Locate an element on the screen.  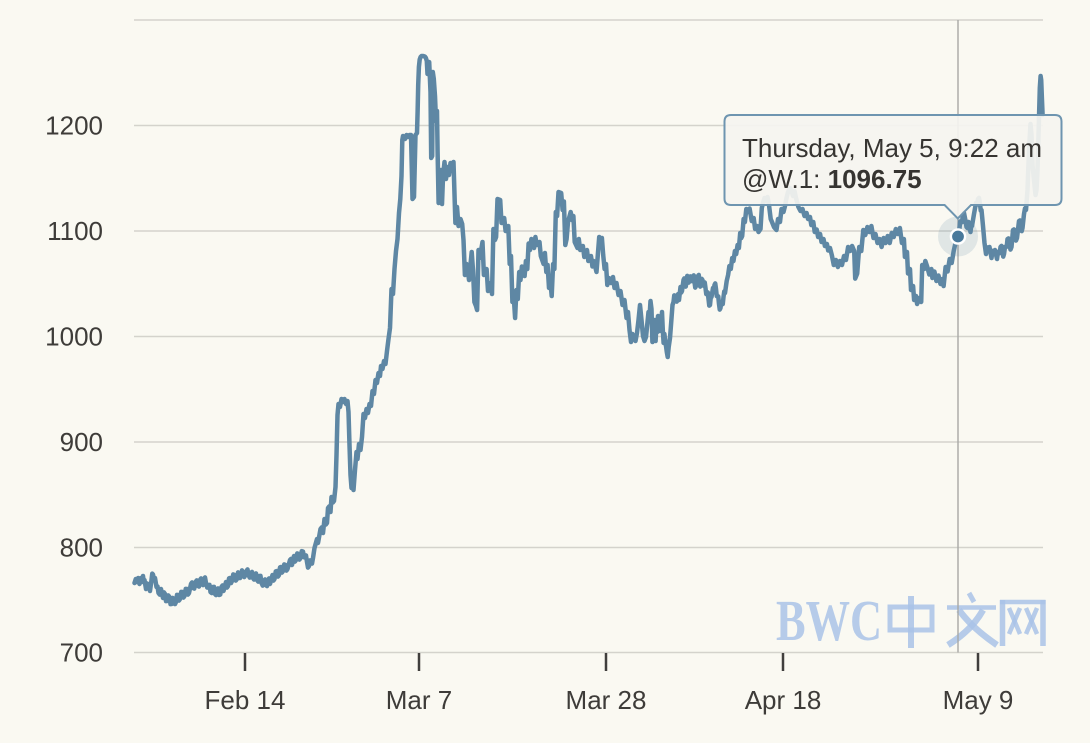
svg-text: Apr 18 is located at coordinates (783, 700).